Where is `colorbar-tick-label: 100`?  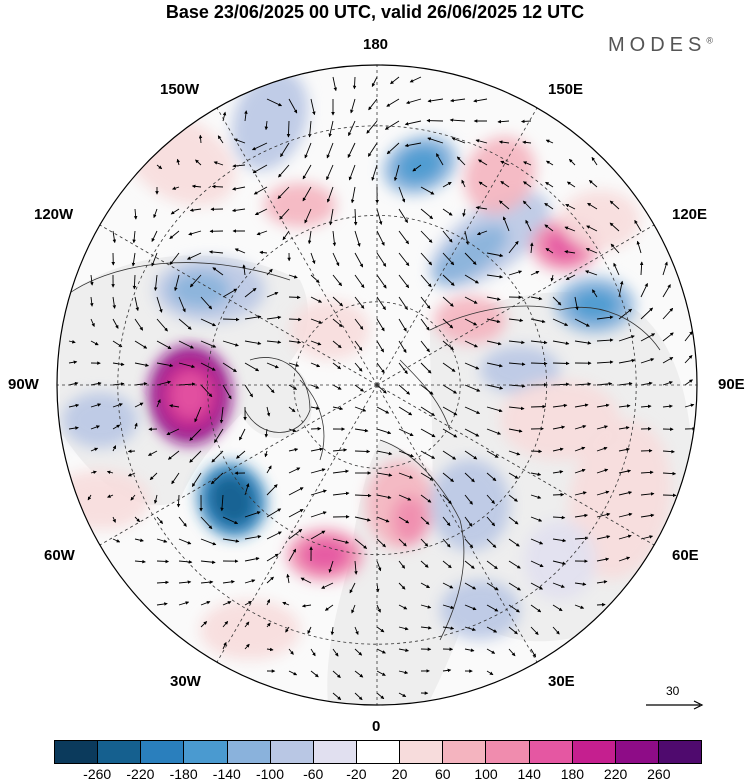 colorbar-tick-label: 100 is located at coordinates (485, 774).